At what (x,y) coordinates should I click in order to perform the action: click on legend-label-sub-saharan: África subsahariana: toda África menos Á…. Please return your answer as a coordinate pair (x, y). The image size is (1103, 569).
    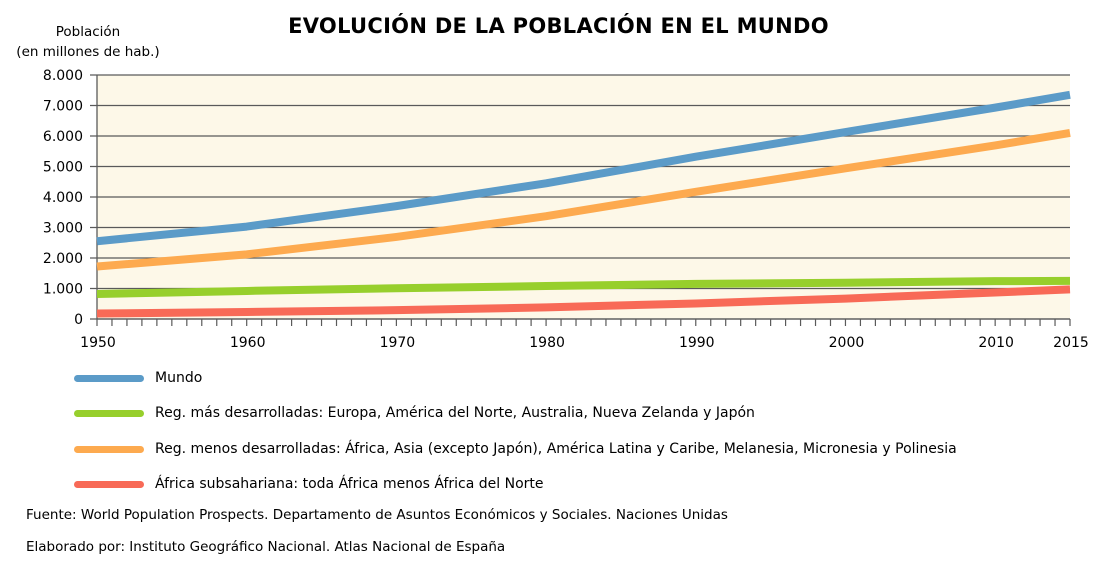
    Looking at the image, I should click on (349, 483).